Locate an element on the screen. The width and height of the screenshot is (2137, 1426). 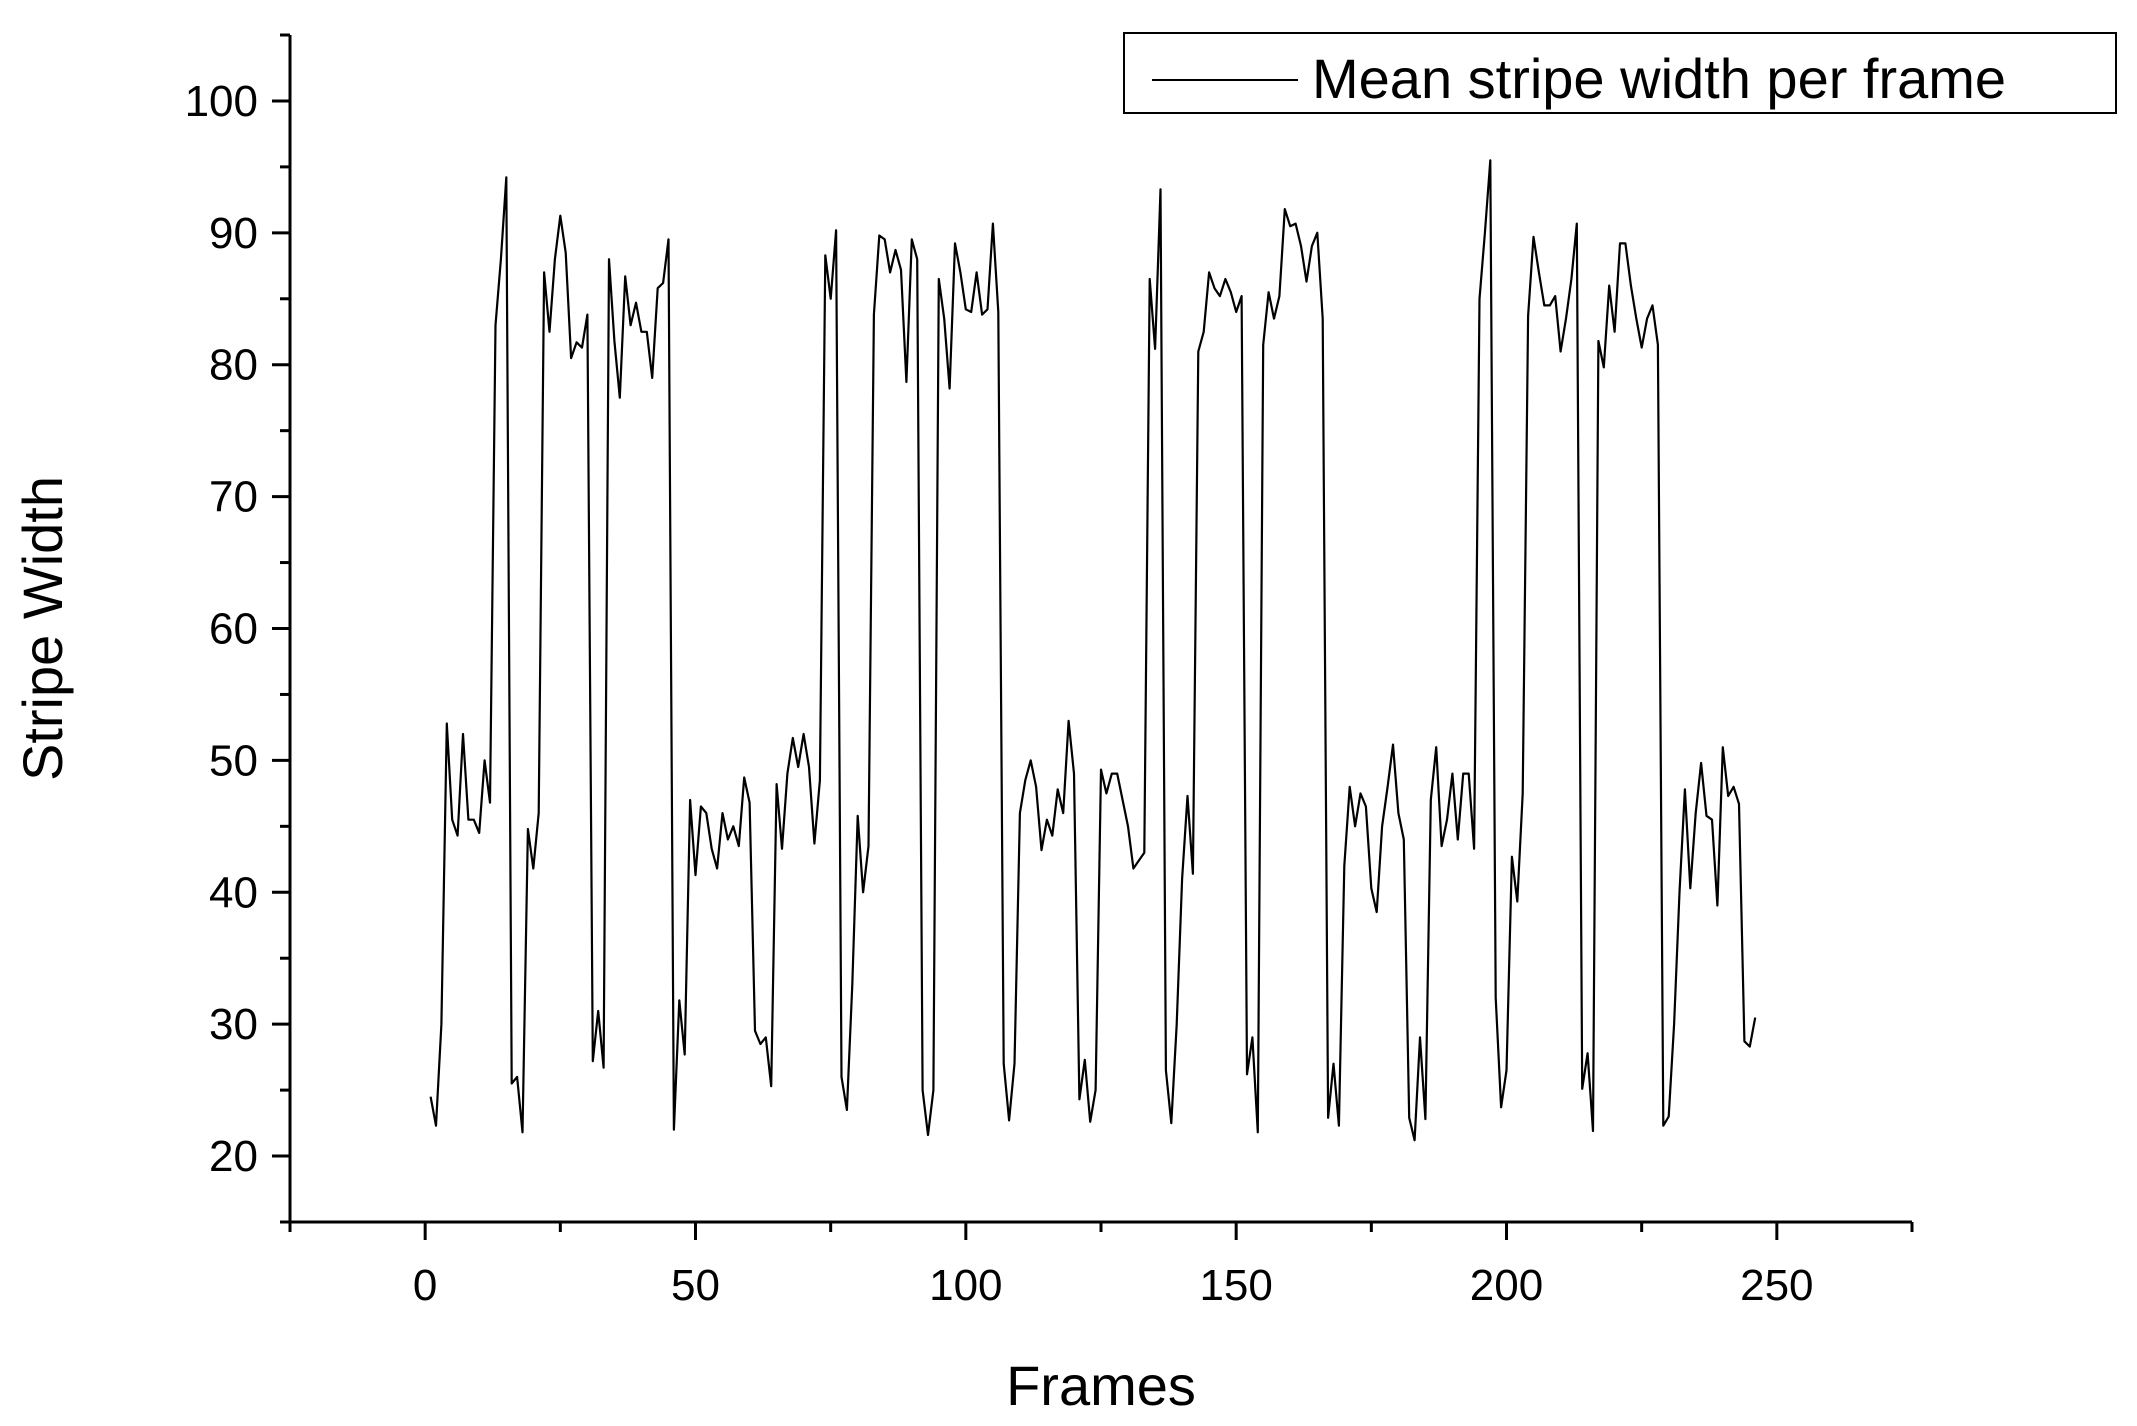
legend-box is located at coordinates (1620, 73).